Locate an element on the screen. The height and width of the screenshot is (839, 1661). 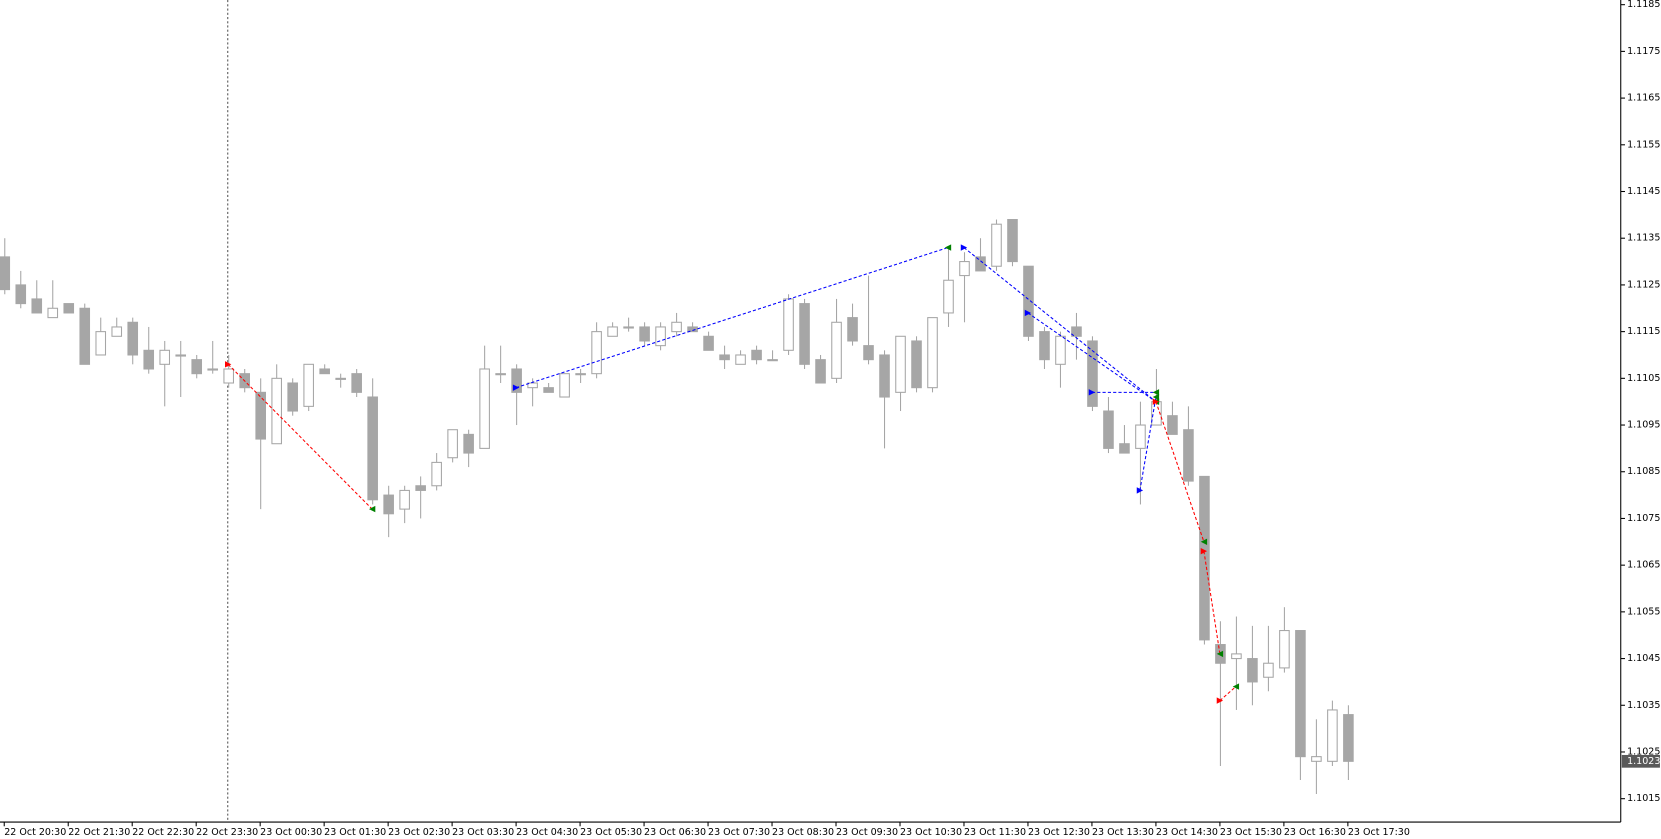
last-price-box is located at coordinates (1640, 761).